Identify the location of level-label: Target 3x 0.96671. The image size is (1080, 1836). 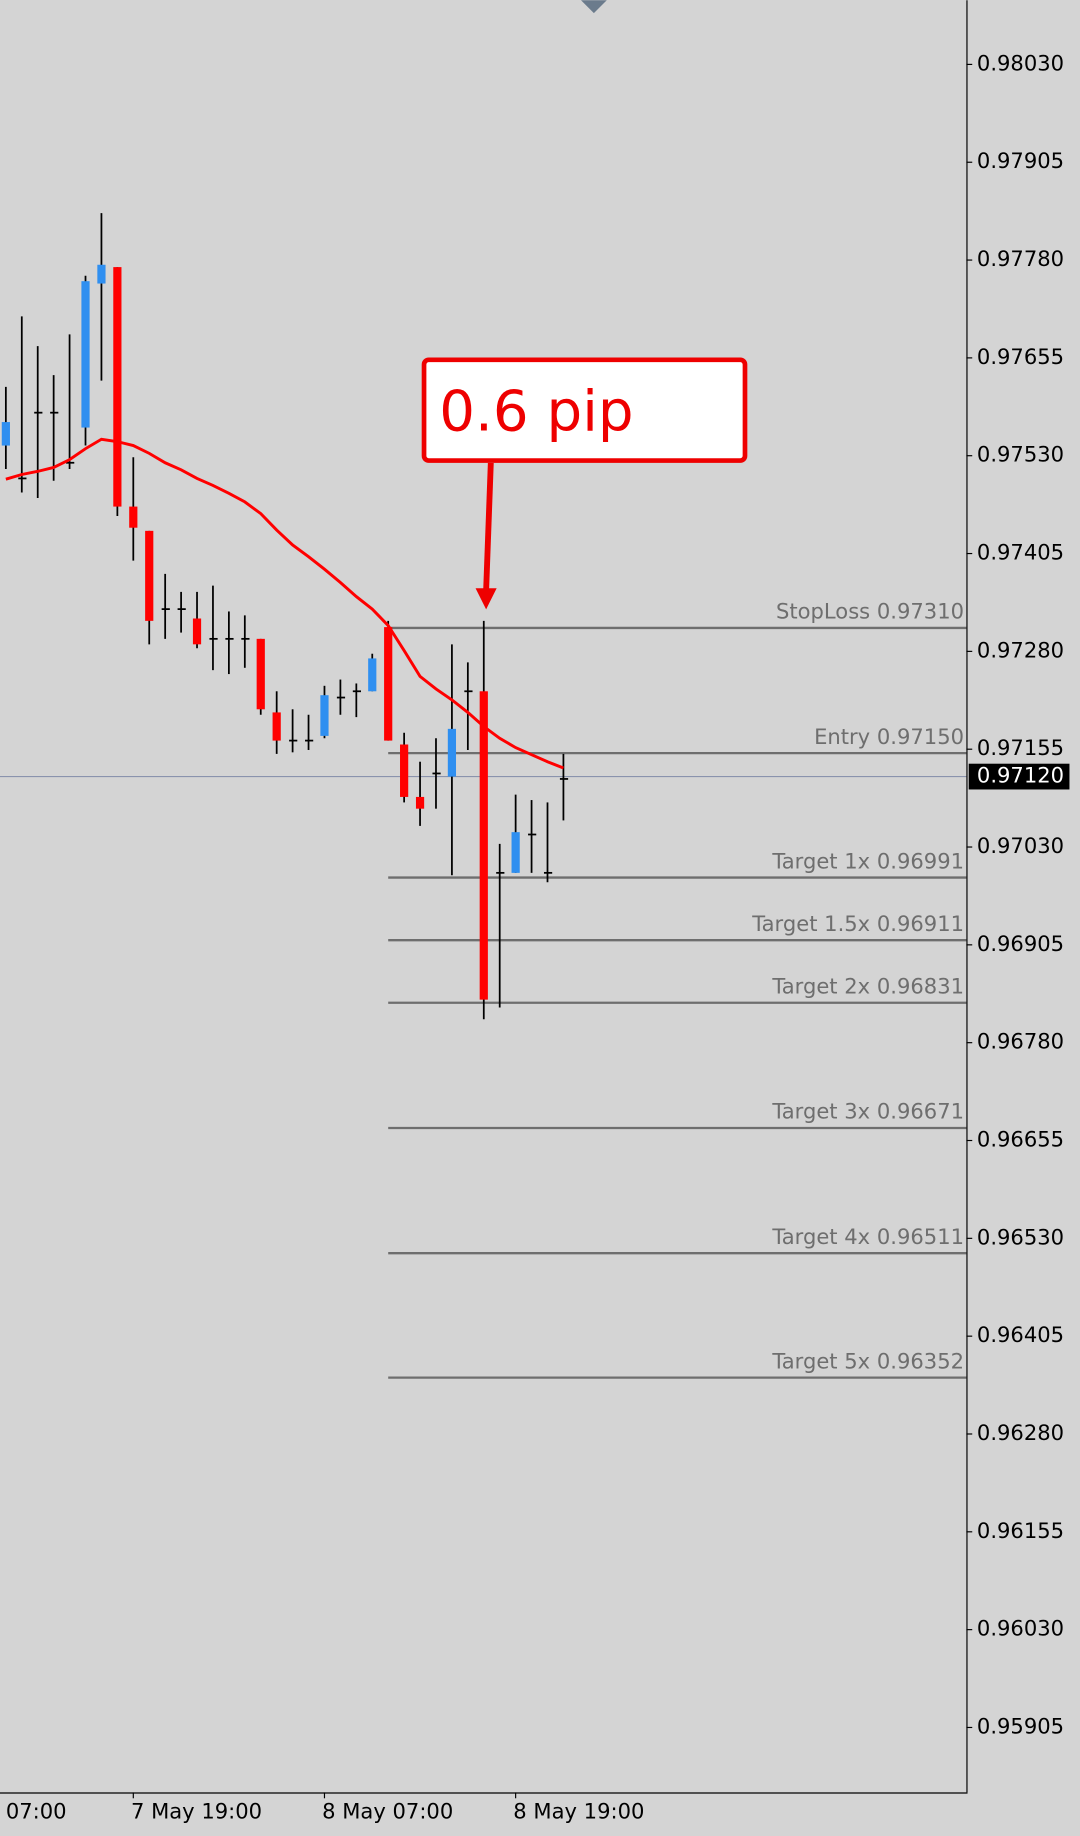
(867, 1111).